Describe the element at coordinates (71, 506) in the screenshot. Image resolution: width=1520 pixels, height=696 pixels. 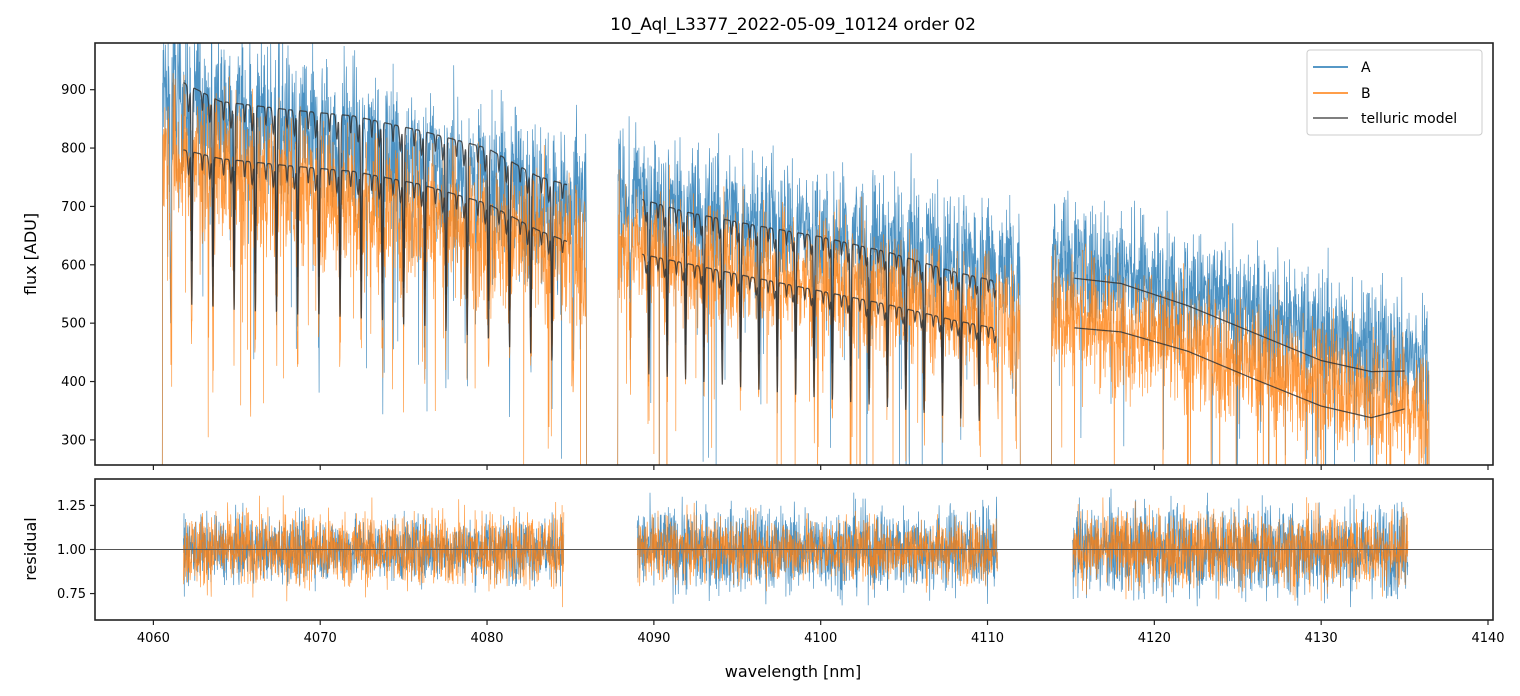
I see `residual-y-tick-label: 1.25` at that location.